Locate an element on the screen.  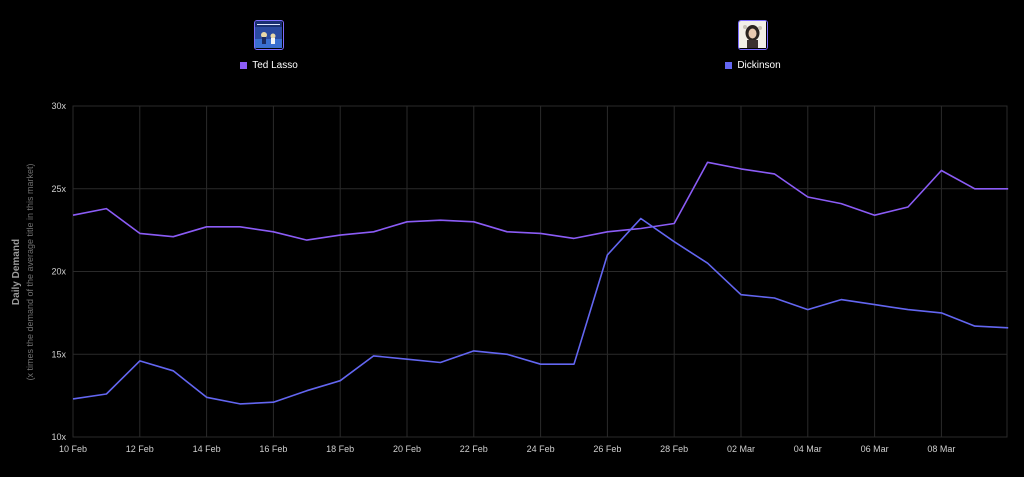
x-tick-label: 26 Feb is located at coordinates (607, 449).